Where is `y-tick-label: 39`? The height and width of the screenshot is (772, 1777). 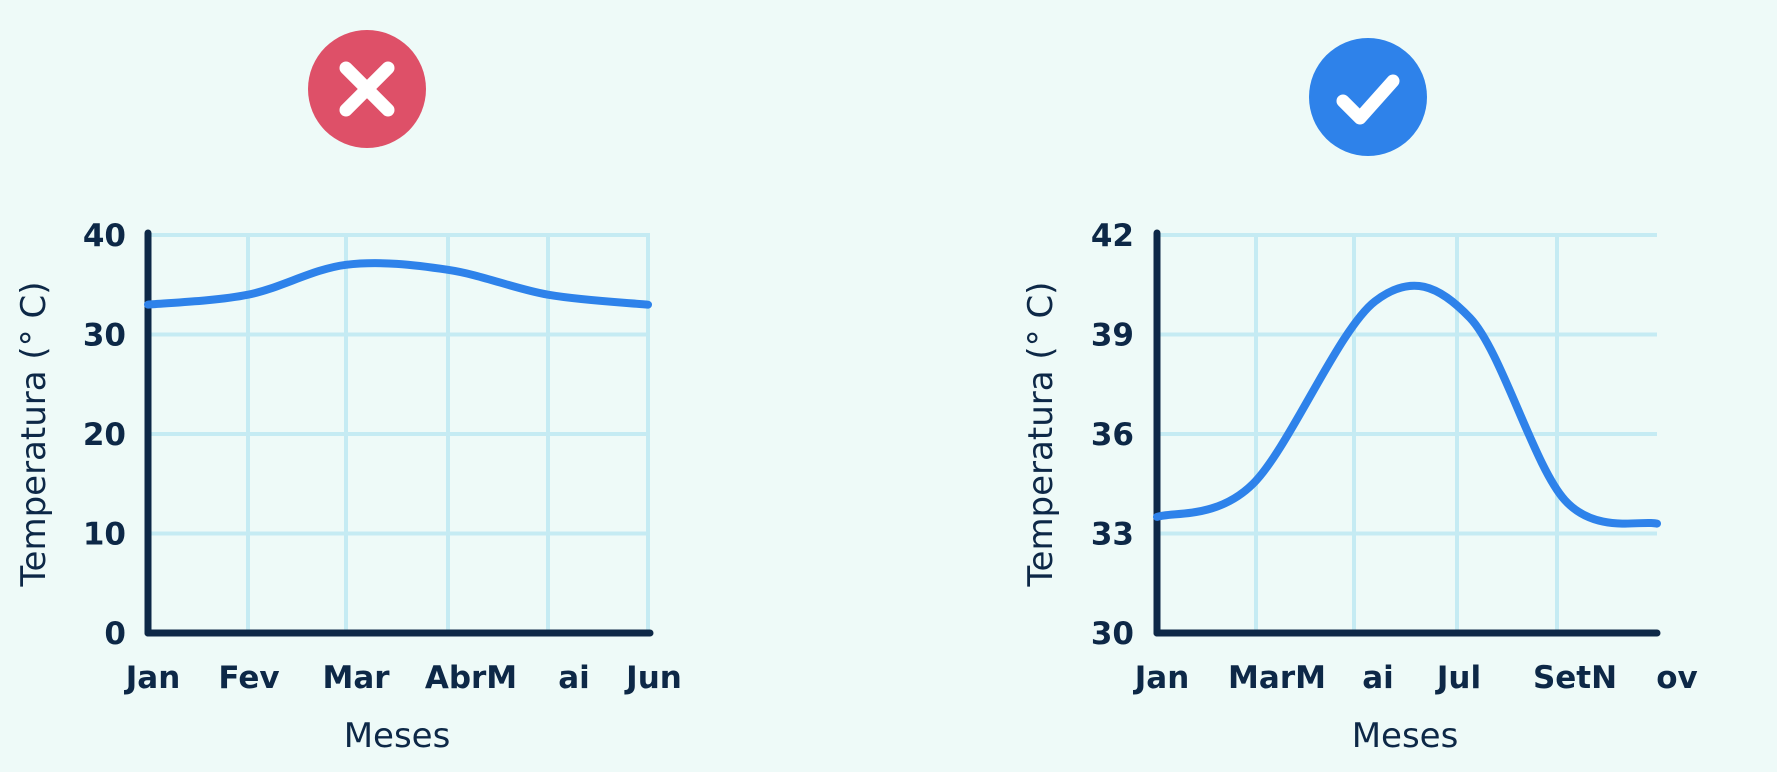 y-tick-label: 39 is located at coordinates (1112, 336).